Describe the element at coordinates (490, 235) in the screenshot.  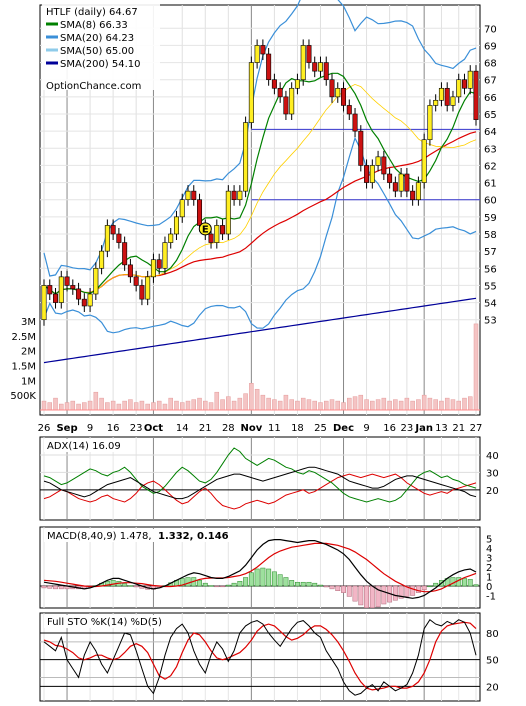
I see `price-y-tick-label: 58` at that location.